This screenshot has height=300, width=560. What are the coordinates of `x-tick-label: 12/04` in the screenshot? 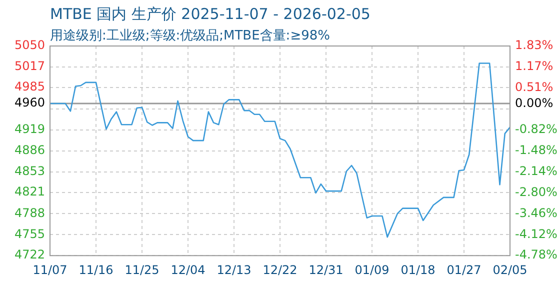 It's located at (188, 269).